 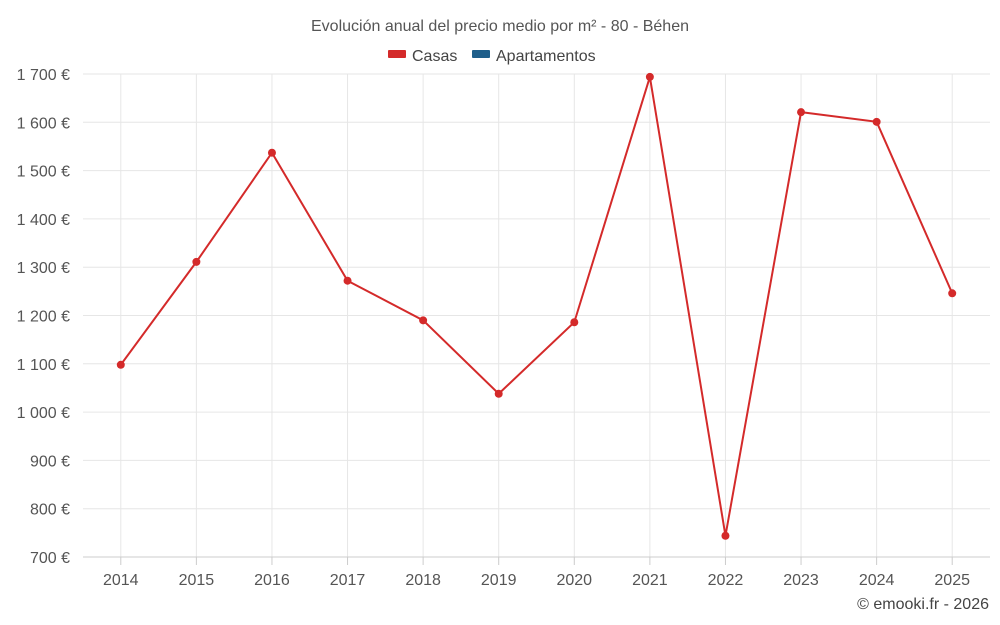 What do you see at coordinates (650, 580) in the screenshot?
I see `x-tick-label: 2021` at bounding box center [650, 580].